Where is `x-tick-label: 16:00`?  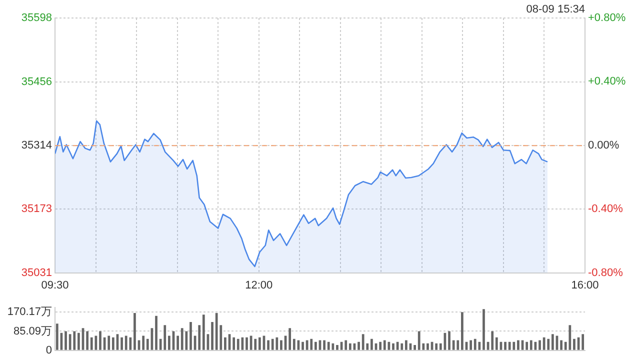 x-tick-label: 16:00 is located at coordinates (585, 285).